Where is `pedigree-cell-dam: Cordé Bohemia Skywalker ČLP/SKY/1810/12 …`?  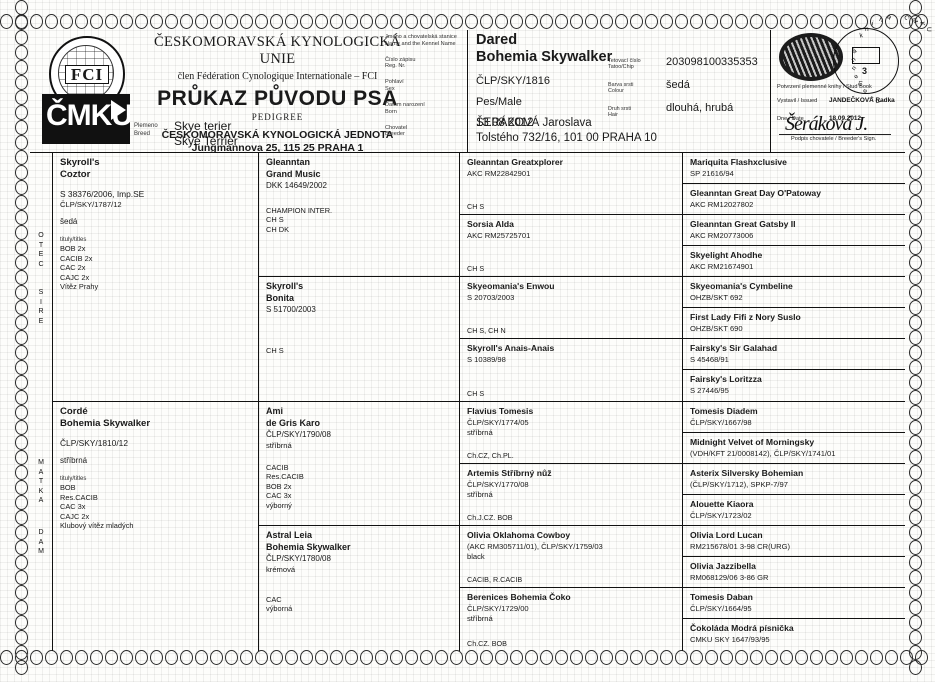 pedigree-cell-dam: Cordé Bohemia Skywalker ČLP/SKY/1810/12 … is located at coordinates (105, 468).